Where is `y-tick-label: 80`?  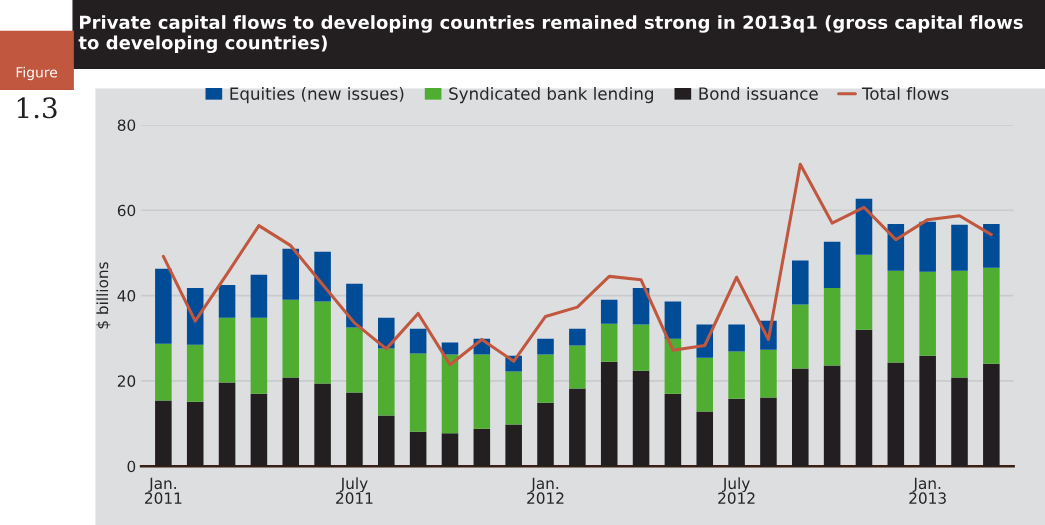
y-tick-label: 80 is located at coordinates (126, 125).